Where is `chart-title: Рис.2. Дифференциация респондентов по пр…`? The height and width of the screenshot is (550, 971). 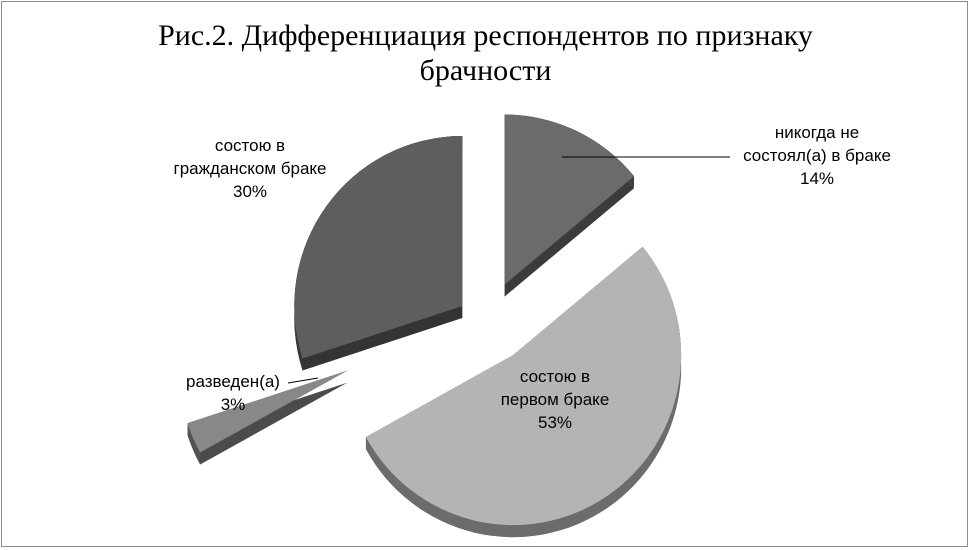
chart-title: Рис.2. Дифференциация респондентов по пр… is located at coordinates (485, 53).